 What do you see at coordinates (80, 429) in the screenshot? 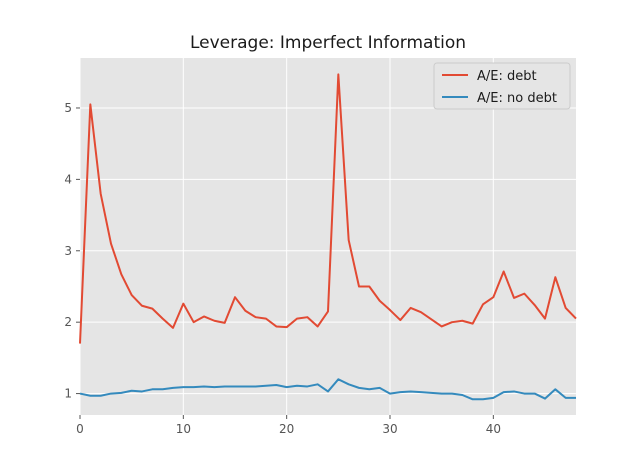
I see `x-tick-label: 0` at bounding box center [80, 429].